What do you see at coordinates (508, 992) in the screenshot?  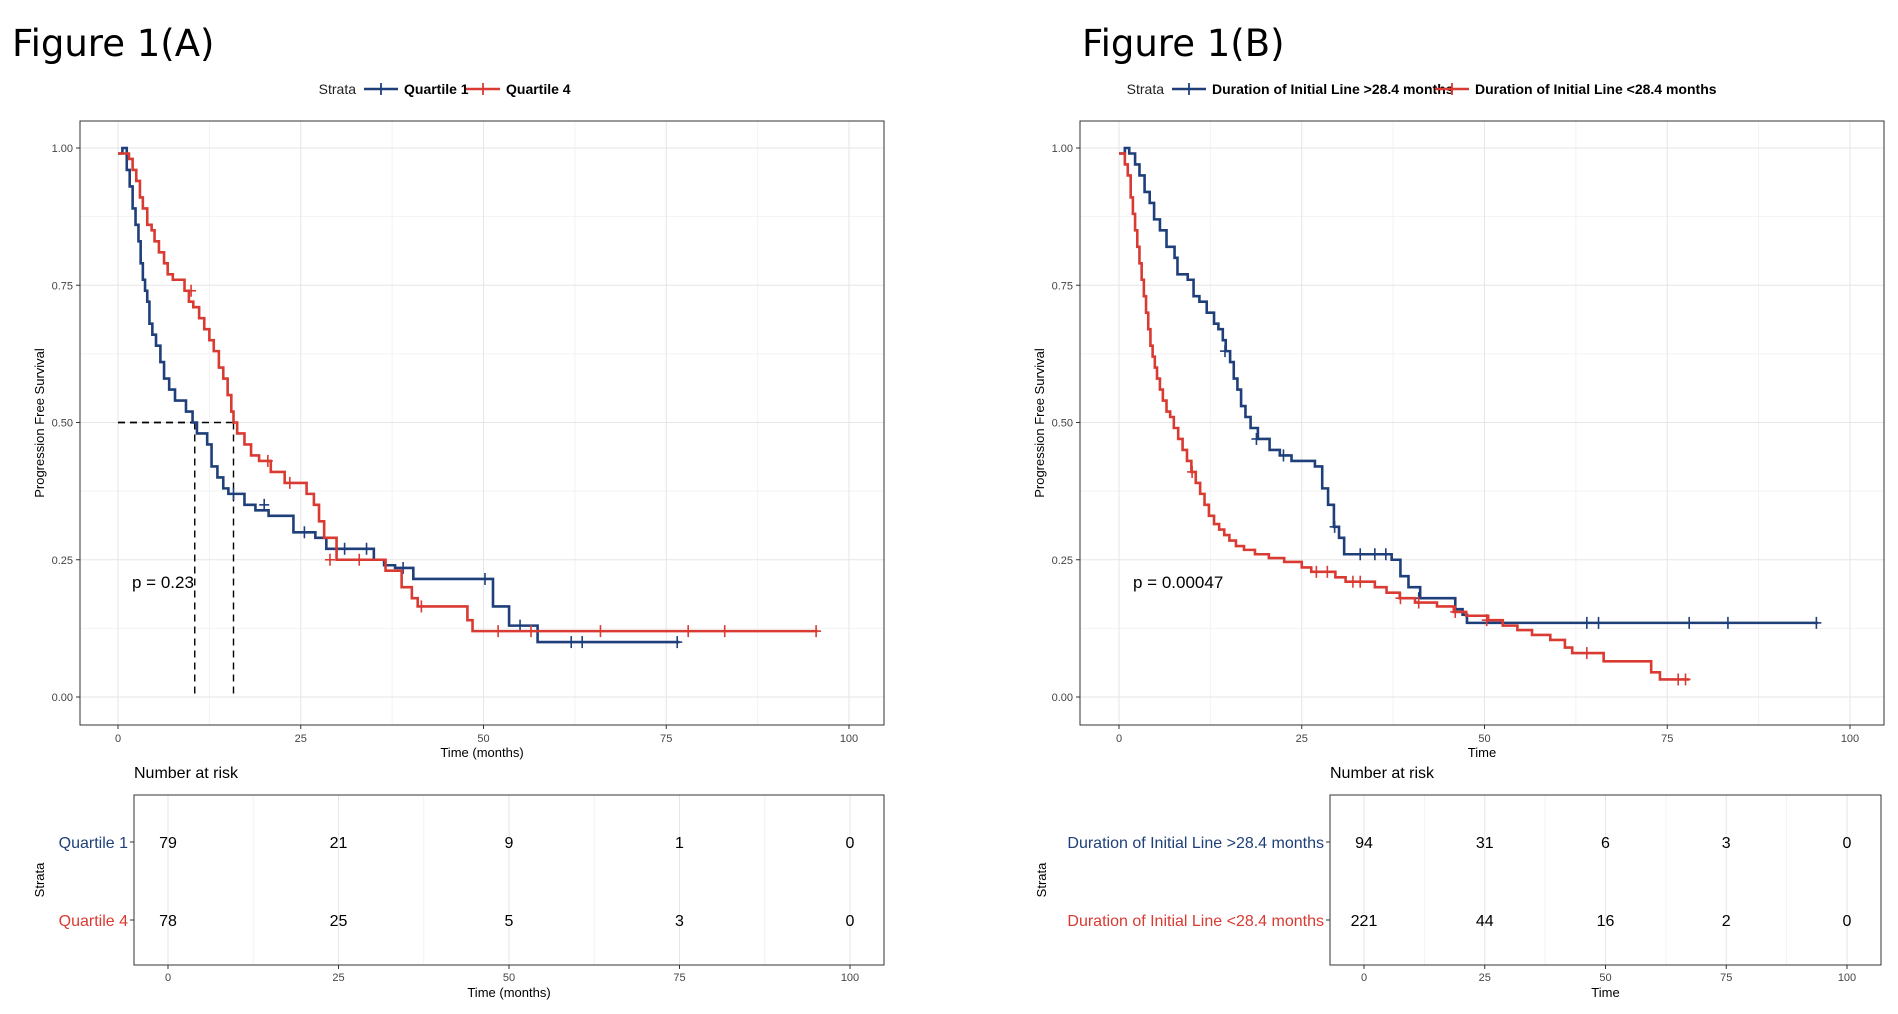 I see `risk-x-axis-title: Time (months)` at bounding box center [508, 992].